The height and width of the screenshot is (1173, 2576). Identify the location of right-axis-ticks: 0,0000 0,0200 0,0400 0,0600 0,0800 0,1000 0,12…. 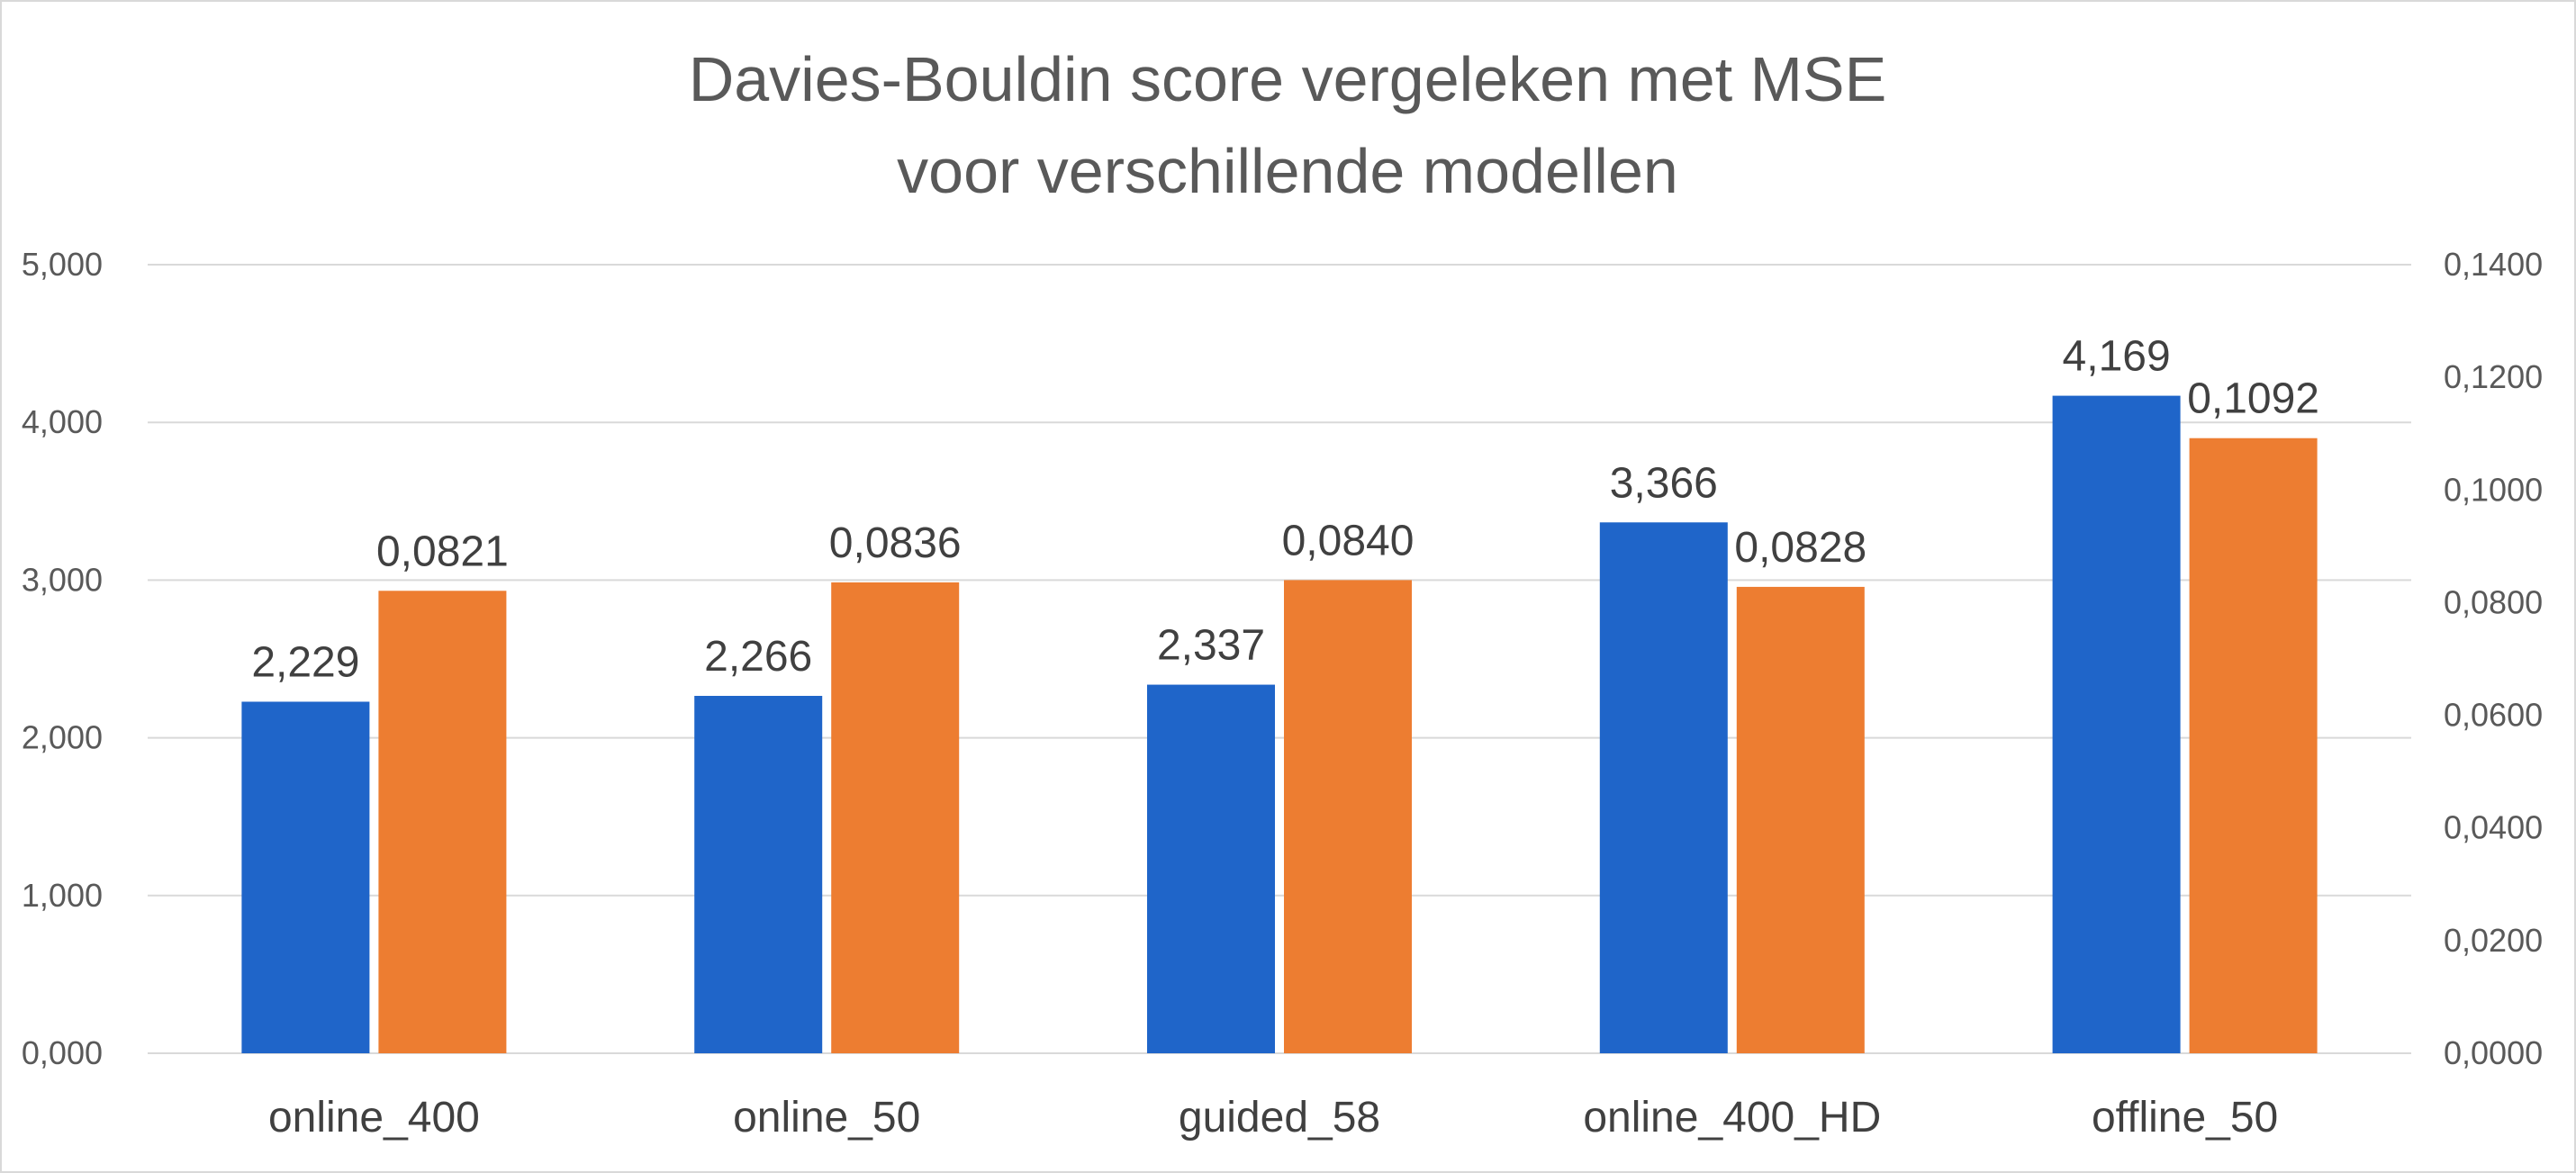
(2493, 658).